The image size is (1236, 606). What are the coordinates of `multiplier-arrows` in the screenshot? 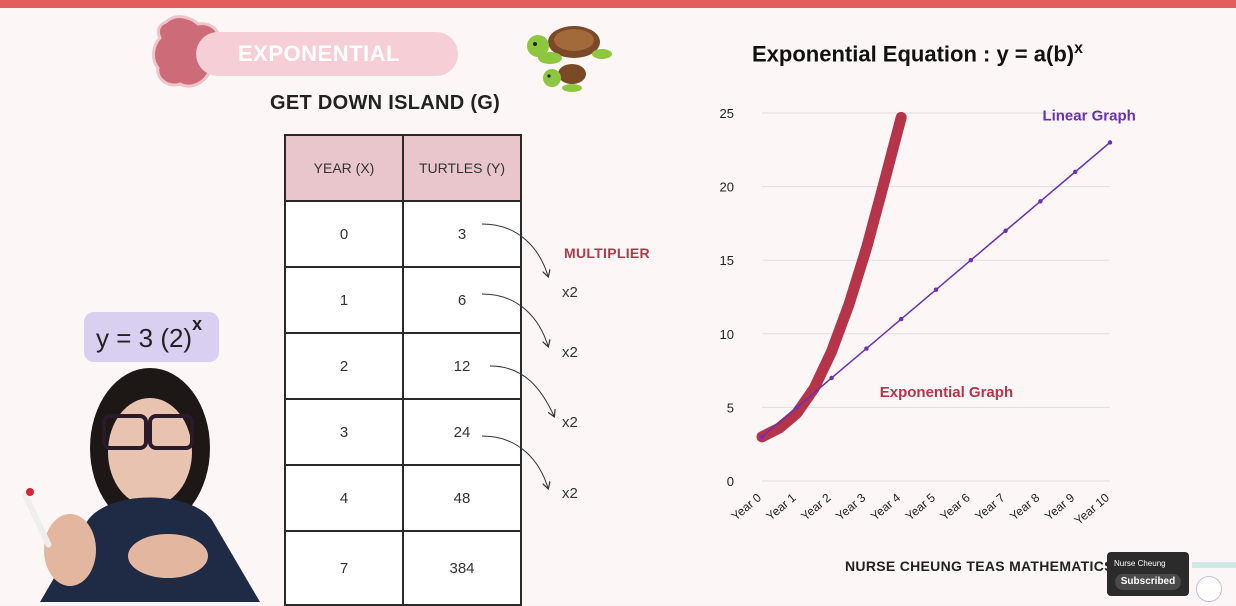 It's located at (525, 366).